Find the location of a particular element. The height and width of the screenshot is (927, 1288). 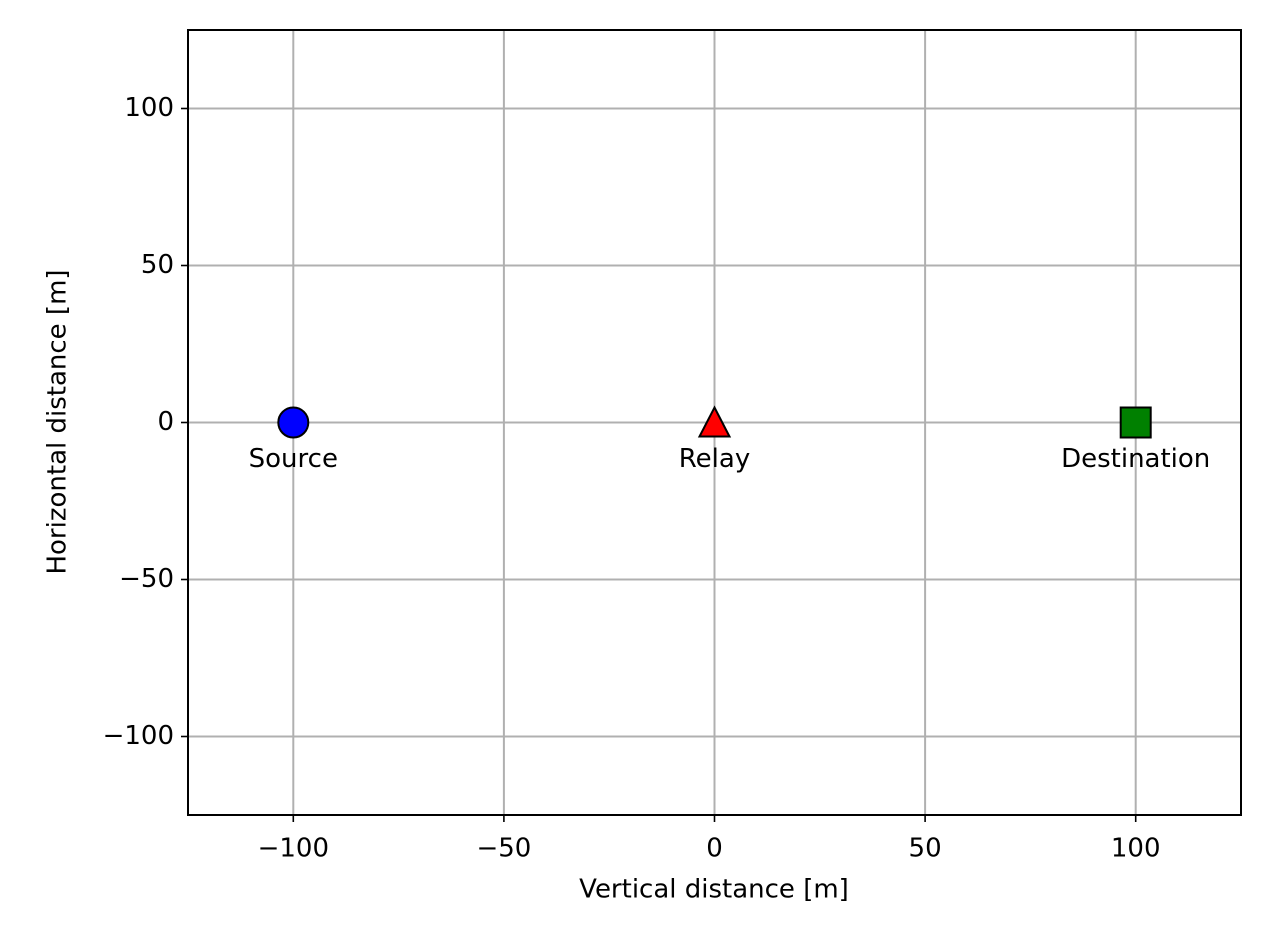

x-tick-label: 50 is located at coordinates (925, 849).